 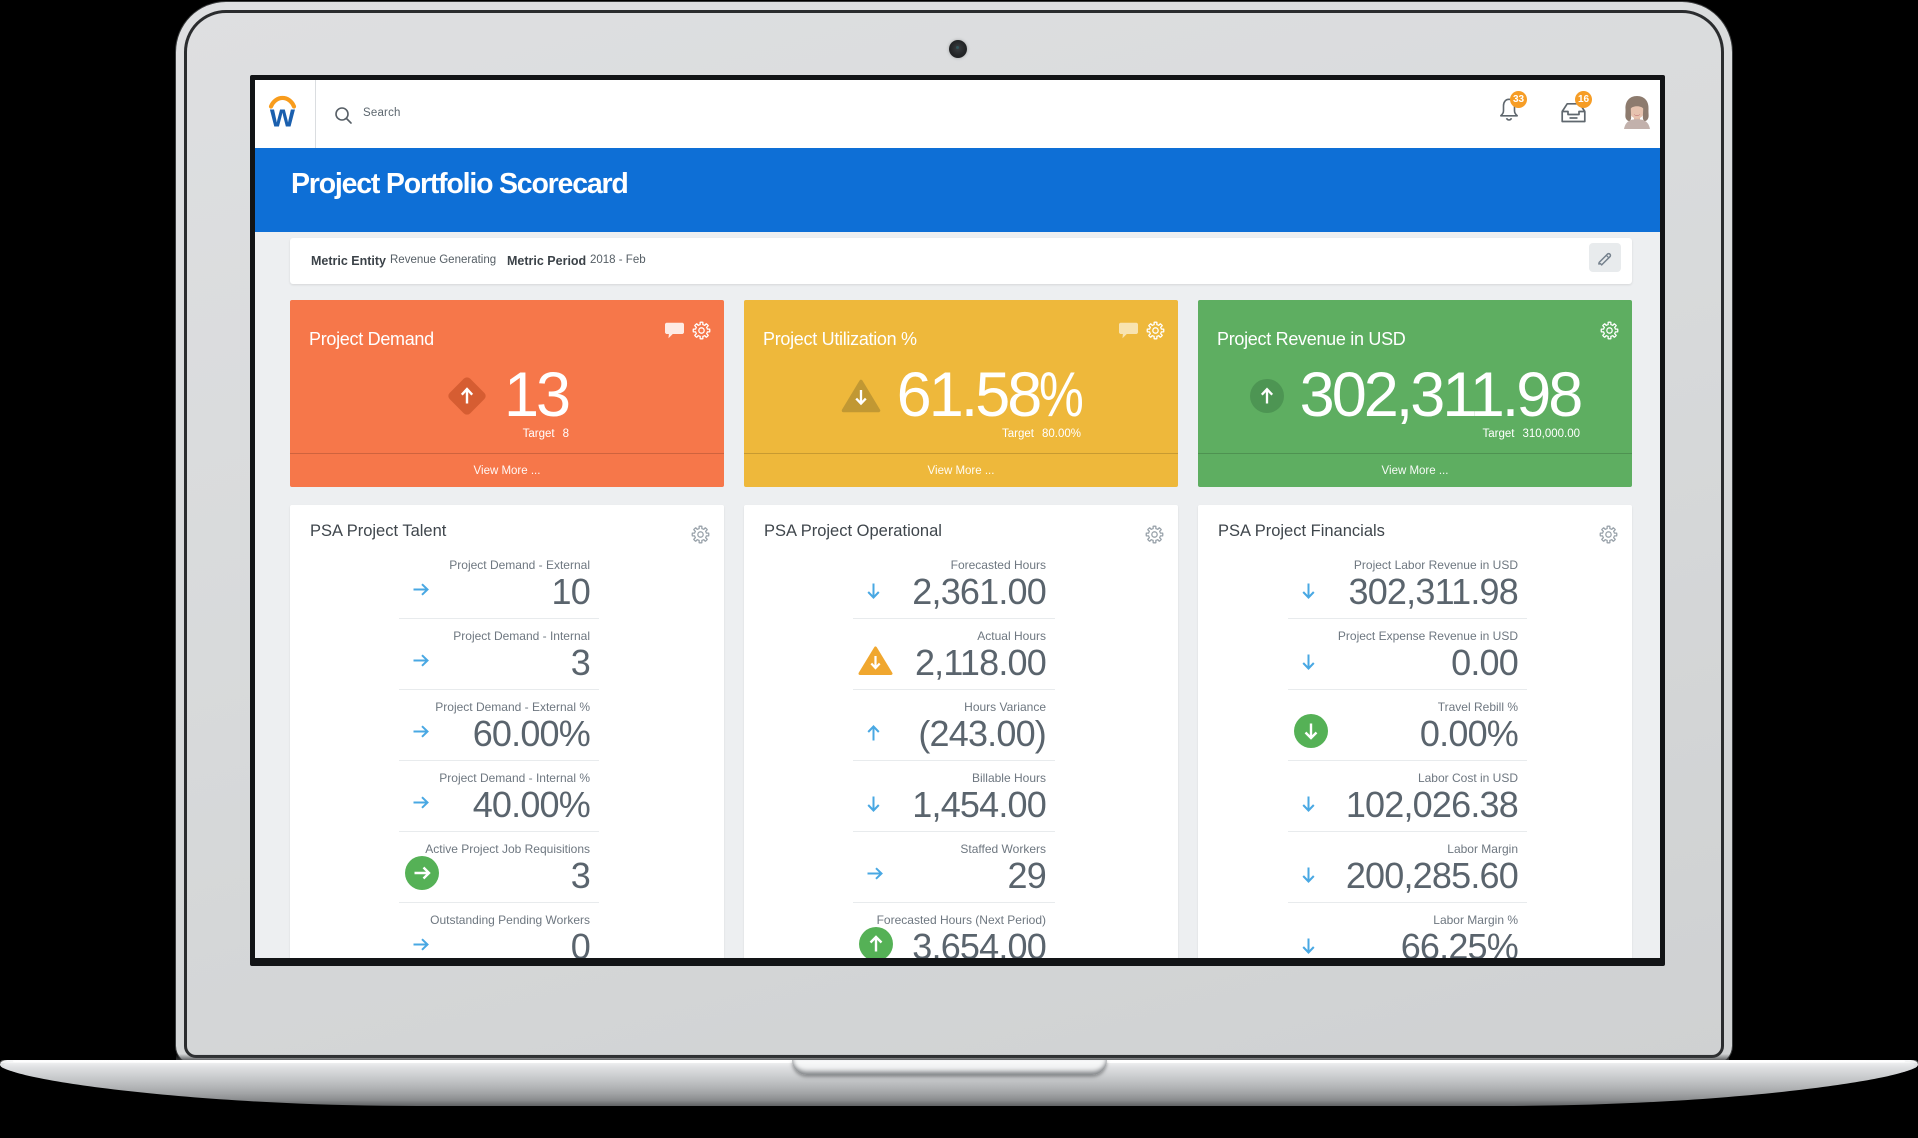 What do you see at coordinates (282, 116) in the screenshot?
I see `svg-text: w` at bounding box center [282, 116].